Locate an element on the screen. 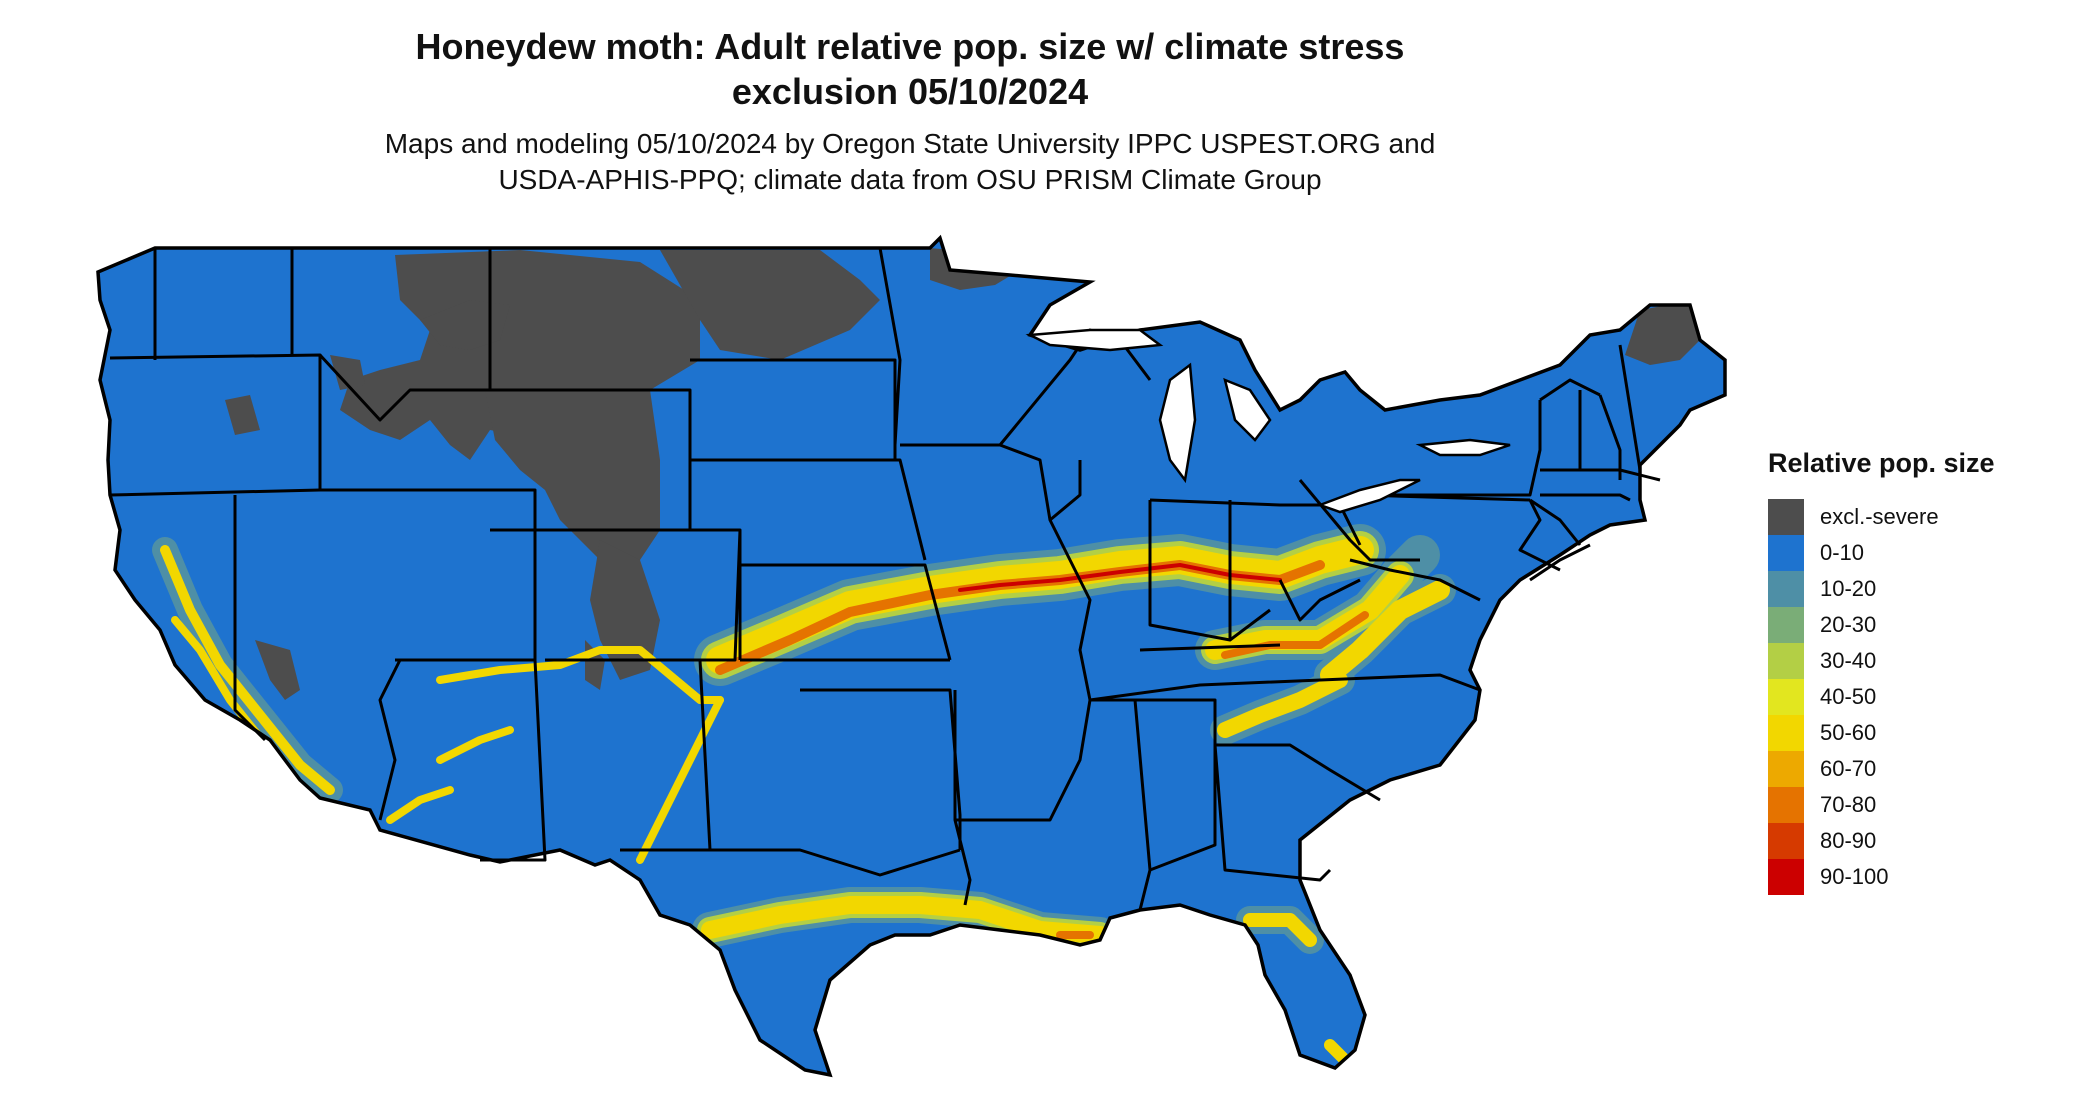 The image size is (2100, 1116). legend-title: Relative pop. size is located at coordinates (1881, 463).